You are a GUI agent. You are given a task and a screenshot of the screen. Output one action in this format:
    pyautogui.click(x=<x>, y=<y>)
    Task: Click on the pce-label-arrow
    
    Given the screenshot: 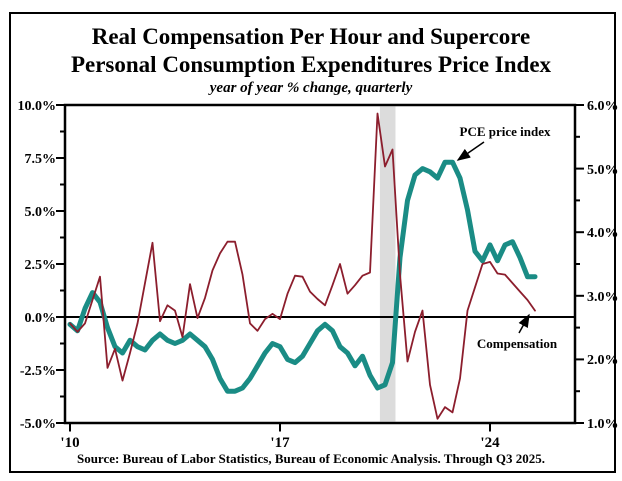 What is the action you would take?
    pyautogui.click(x=470, y=151)
    